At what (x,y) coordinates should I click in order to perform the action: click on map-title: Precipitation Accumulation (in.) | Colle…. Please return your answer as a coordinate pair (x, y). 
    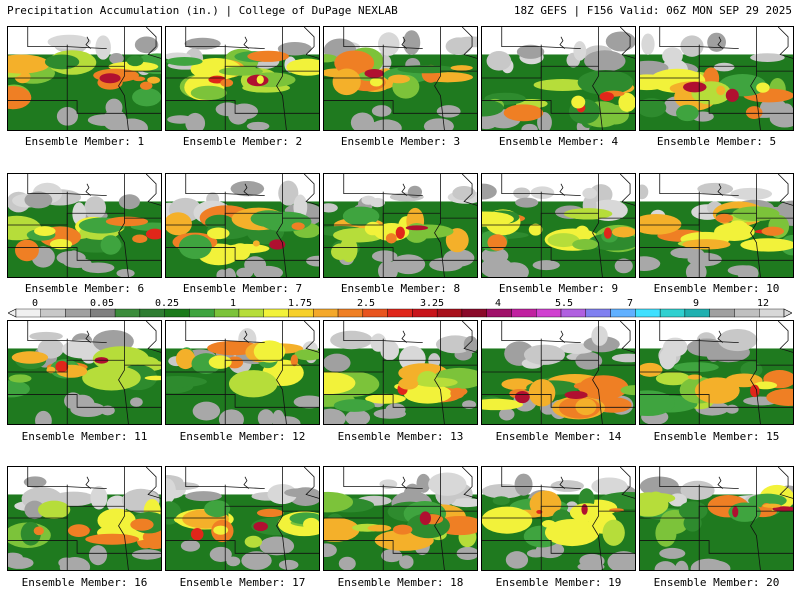
    Looking at the image, I should click on (202, 10).